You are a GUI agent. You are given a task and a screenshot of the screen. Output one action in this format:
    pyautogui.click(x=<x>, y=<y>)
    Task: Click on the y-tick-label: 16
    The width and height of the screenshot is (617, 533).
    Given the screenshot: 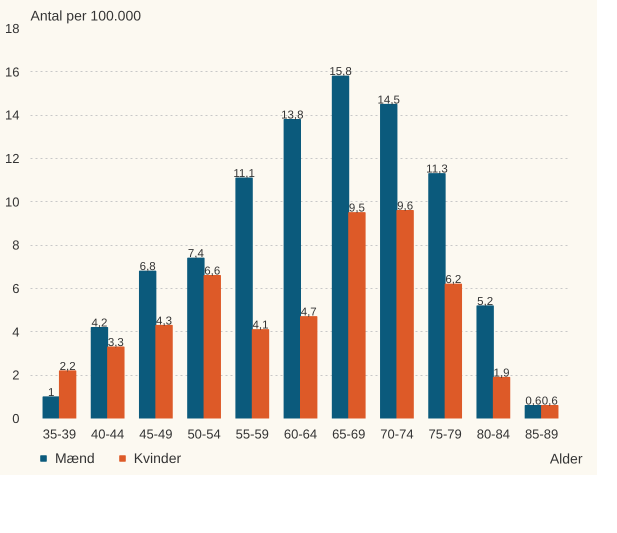 What is the action you would take?
    pyautogui.click(x=12, y=72)
    